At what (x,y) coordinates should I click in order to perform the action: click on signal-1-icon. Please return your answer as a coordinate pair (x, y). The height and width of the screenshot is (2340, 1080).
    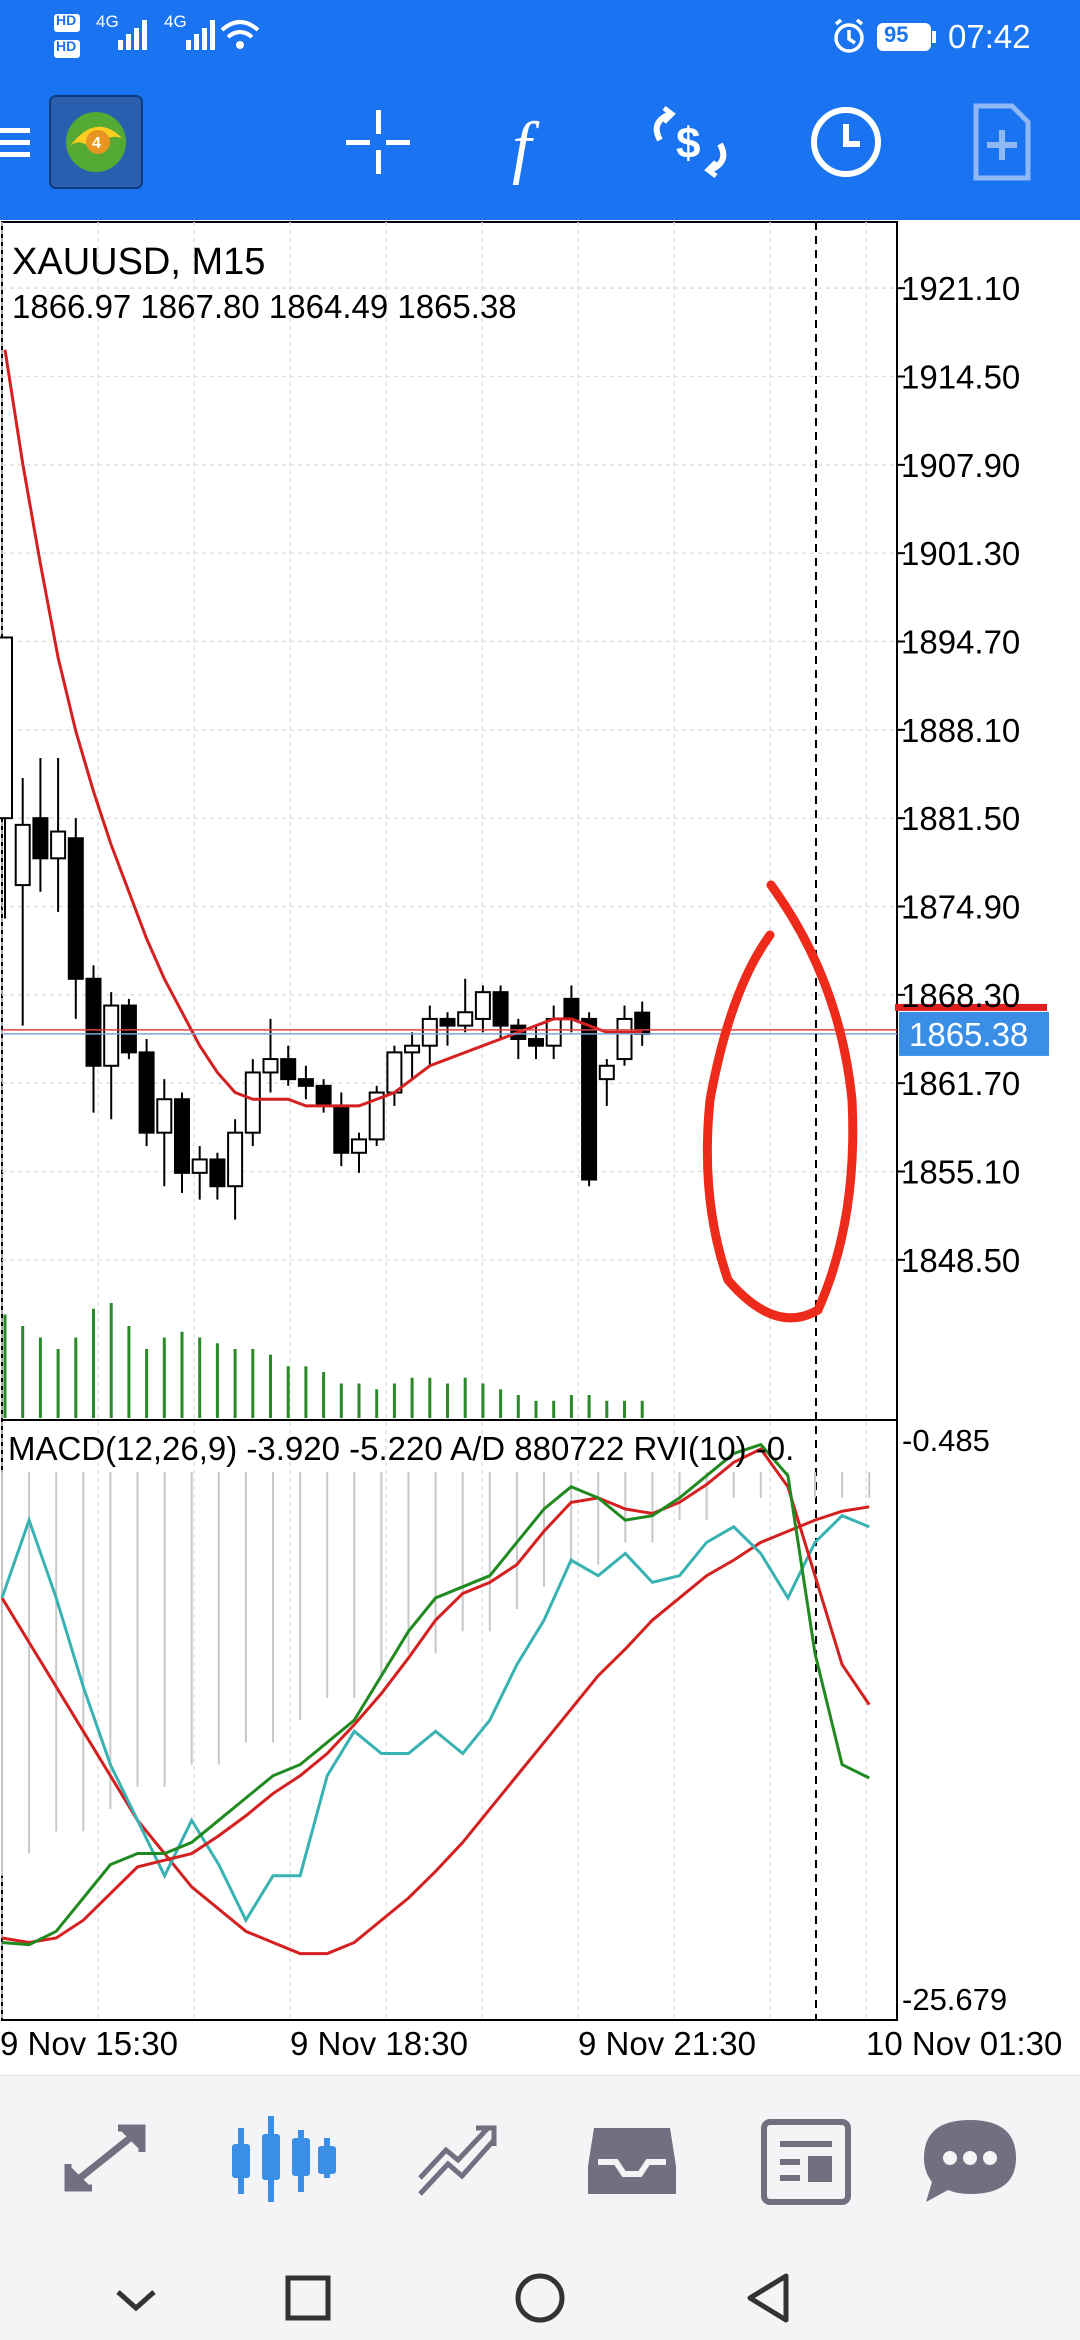
    Looking at the image, I should click on (132, 35).